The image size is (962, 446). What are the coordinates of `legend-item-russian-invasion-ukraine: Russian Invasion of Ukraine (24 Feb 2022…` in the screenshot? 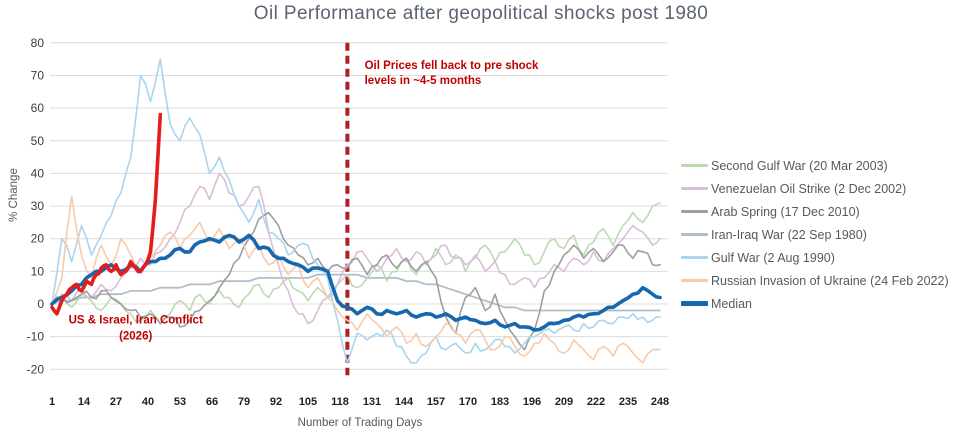 It's located at (815, 280).